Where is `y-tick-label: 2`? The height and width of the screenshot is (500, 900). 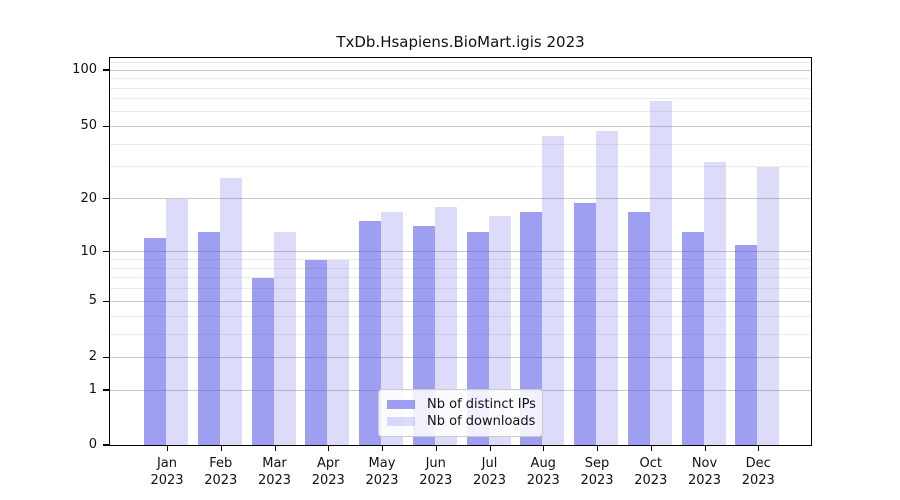
y-tick-label: 2 is located at coordinates (92, 357).